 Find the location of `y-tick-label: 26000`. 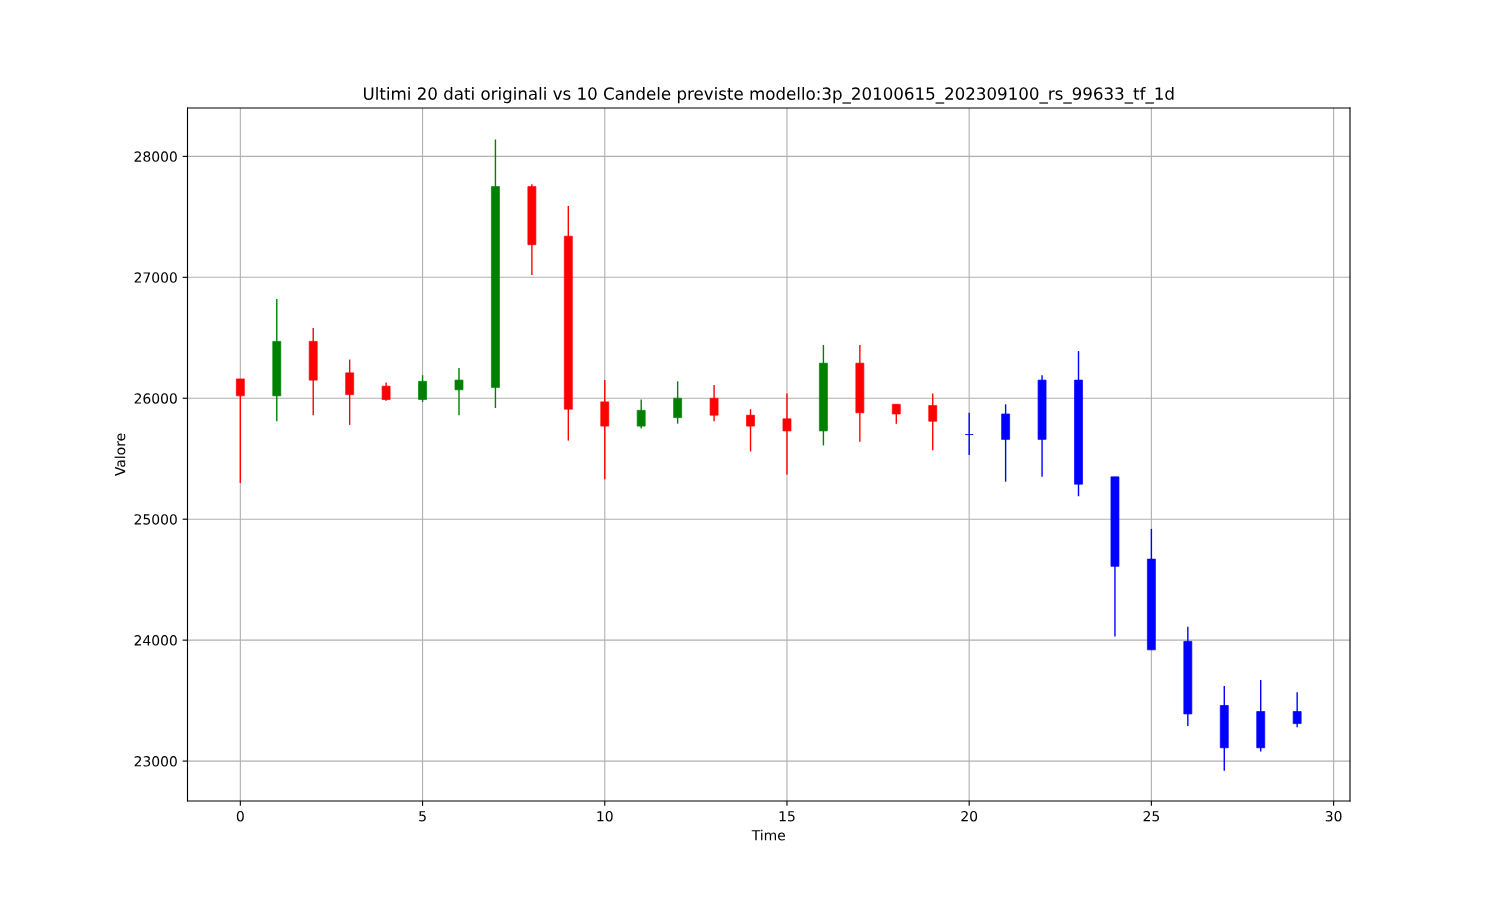

y-tick-label: 26000 is located at coordinates (155, 398).